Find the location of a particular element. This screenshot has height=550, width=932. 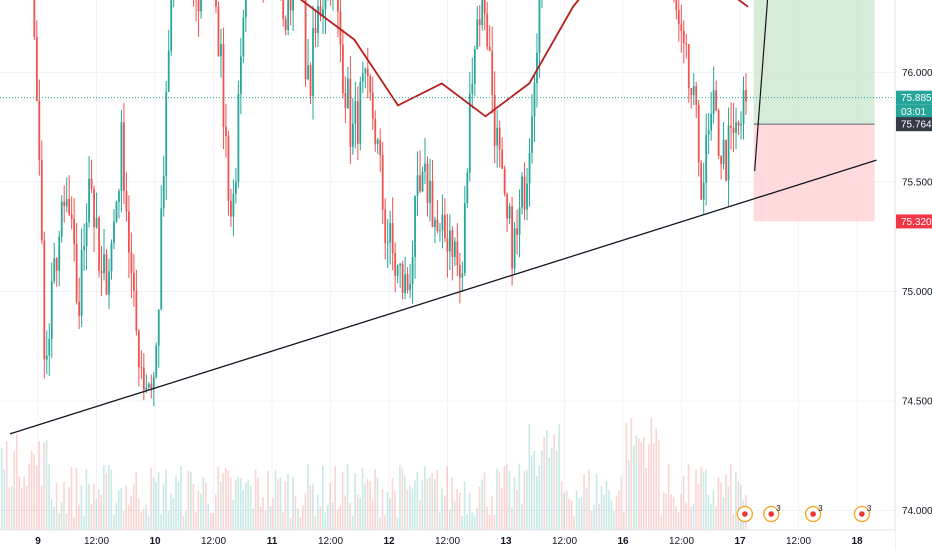

stop-price-label: 75.320 is located at coordinates (914, 221).